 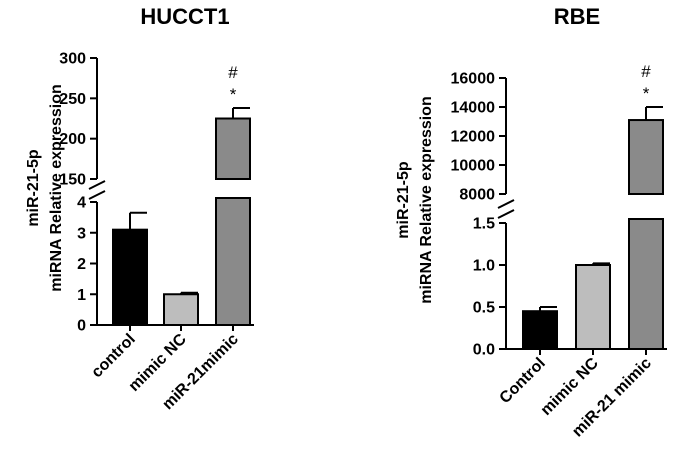 I want to click on y-tick-label: 1.0, so click(x=484, y=266).